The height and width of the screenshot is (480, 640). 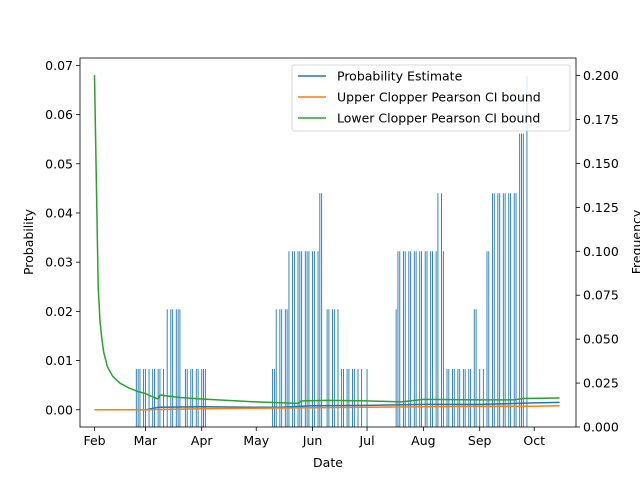 What do you see at coordinates (400, 76) in the screenshot?
I see `legend-label: Probability Estimate` at bounding box center [400, 76].